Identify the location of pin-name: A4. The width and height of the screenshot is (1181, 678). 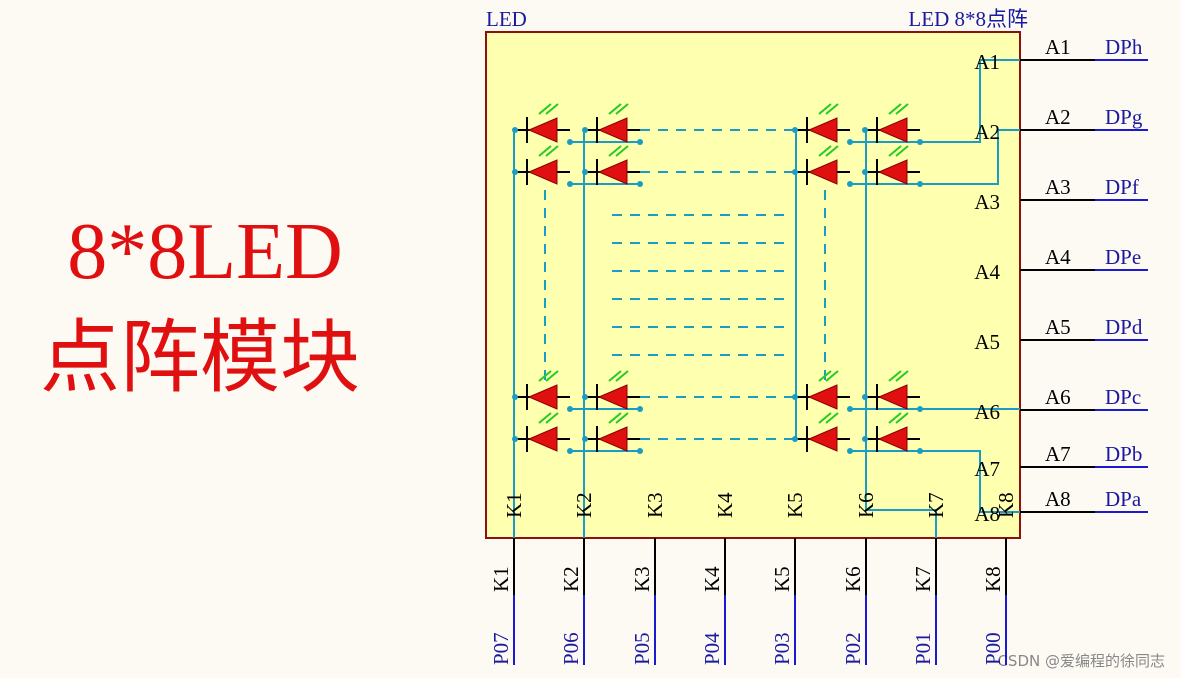
(987, 272).